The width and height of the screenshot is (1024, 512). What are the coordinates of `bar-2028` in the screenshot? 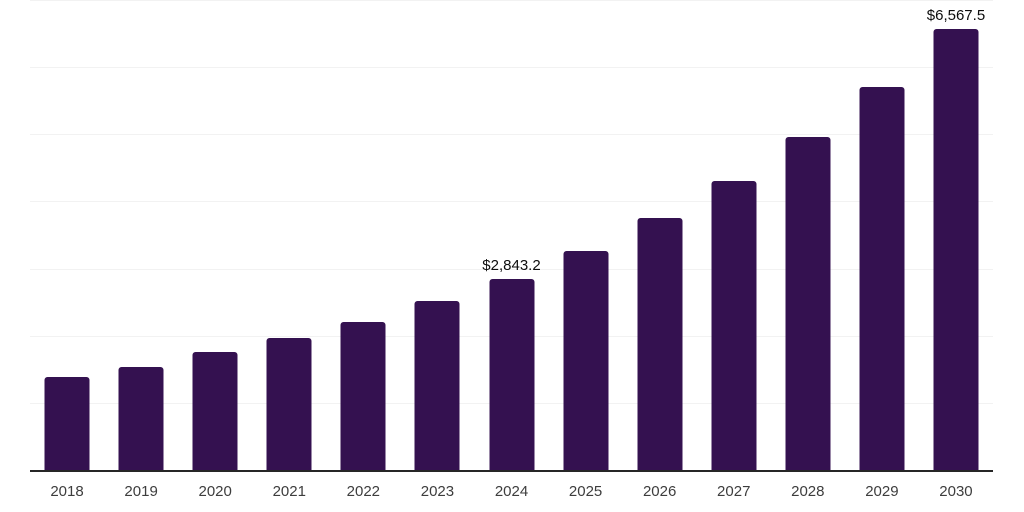 It's located at (808, 303).